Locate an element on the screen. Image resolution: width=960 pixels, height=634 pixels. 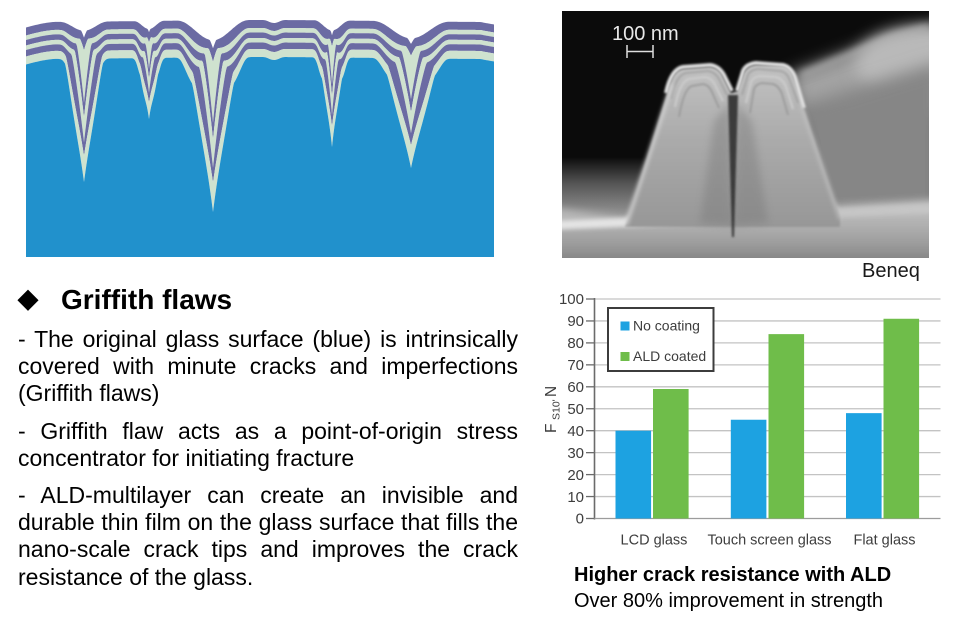
svg-text: F is located at coordinates (551, 428).